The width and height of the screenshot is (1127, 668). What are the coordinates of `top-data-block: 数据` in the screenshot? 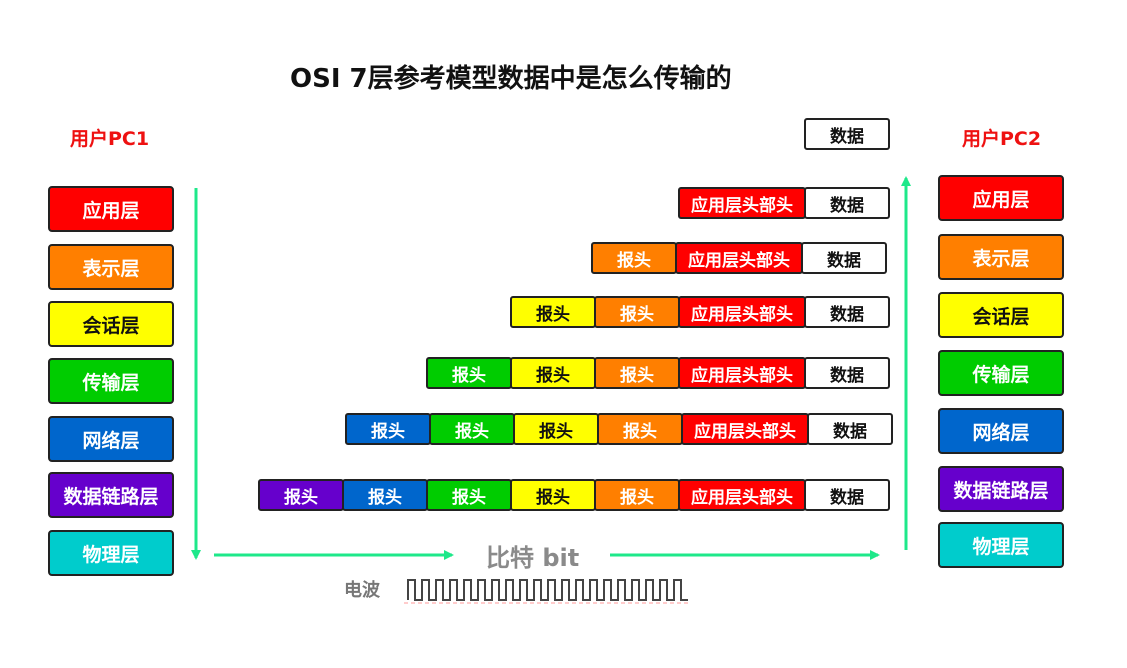 It's located at (847, 134).